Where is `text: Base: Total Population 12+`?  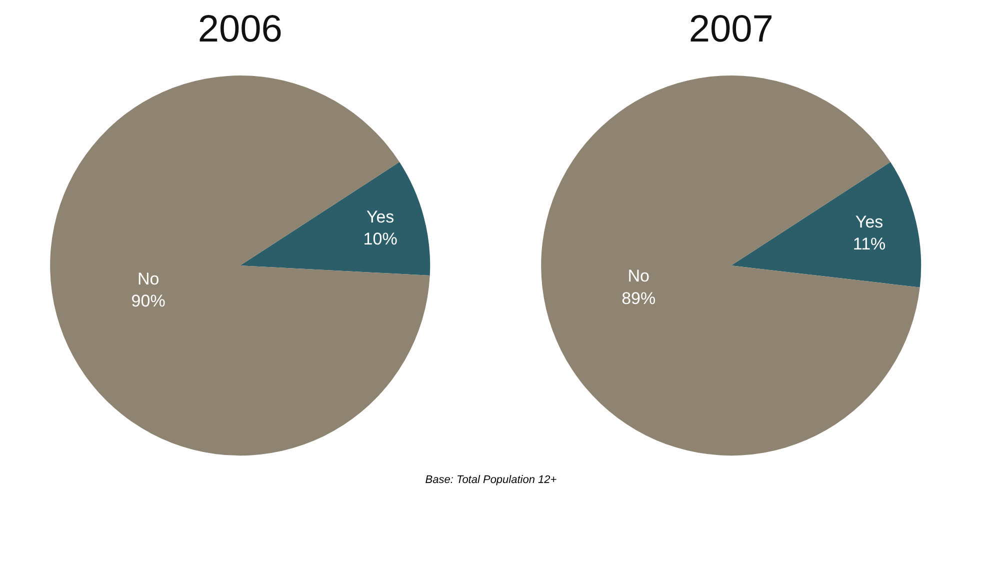 text: Base: Total Population 12+ is located at coordinates (491, 480).